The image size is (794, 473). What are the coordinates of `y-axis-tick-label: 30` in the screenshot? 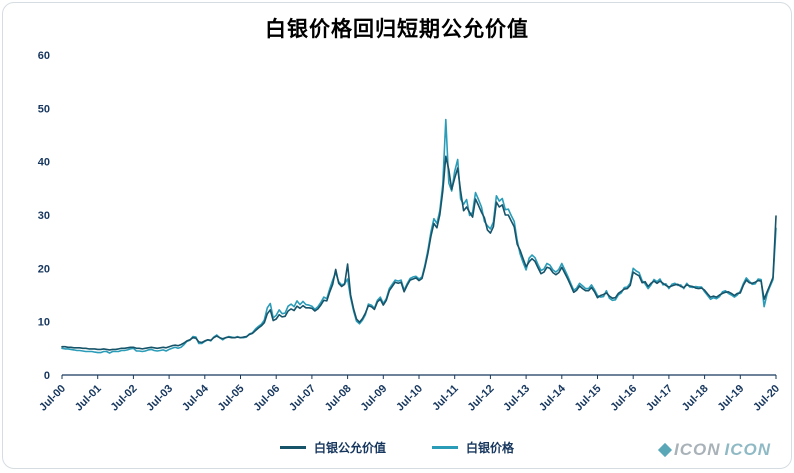 It's located at (44, 216).